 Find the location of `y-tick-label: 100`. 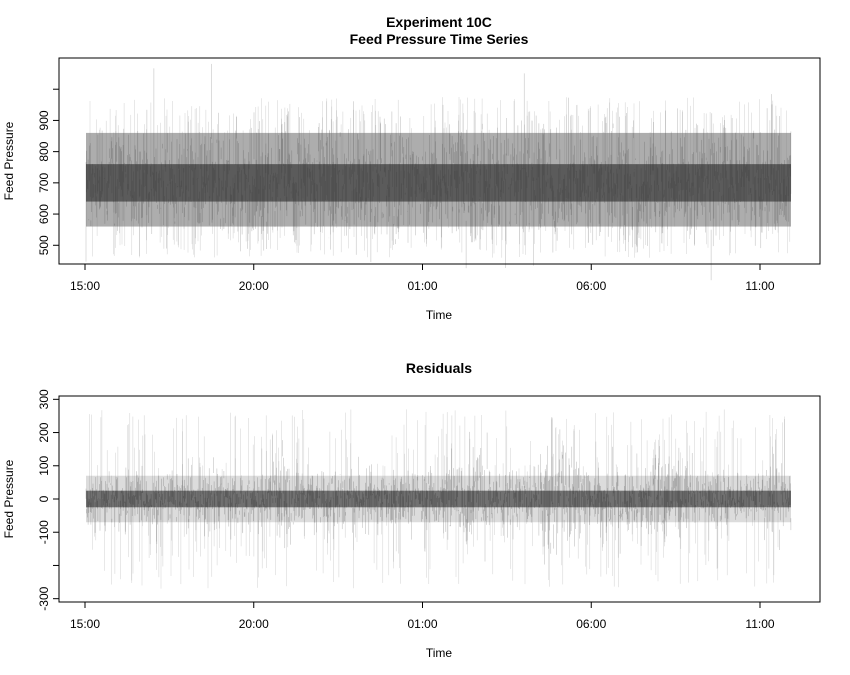

y-tick-label: 100 is located at coordinates (44, 465).